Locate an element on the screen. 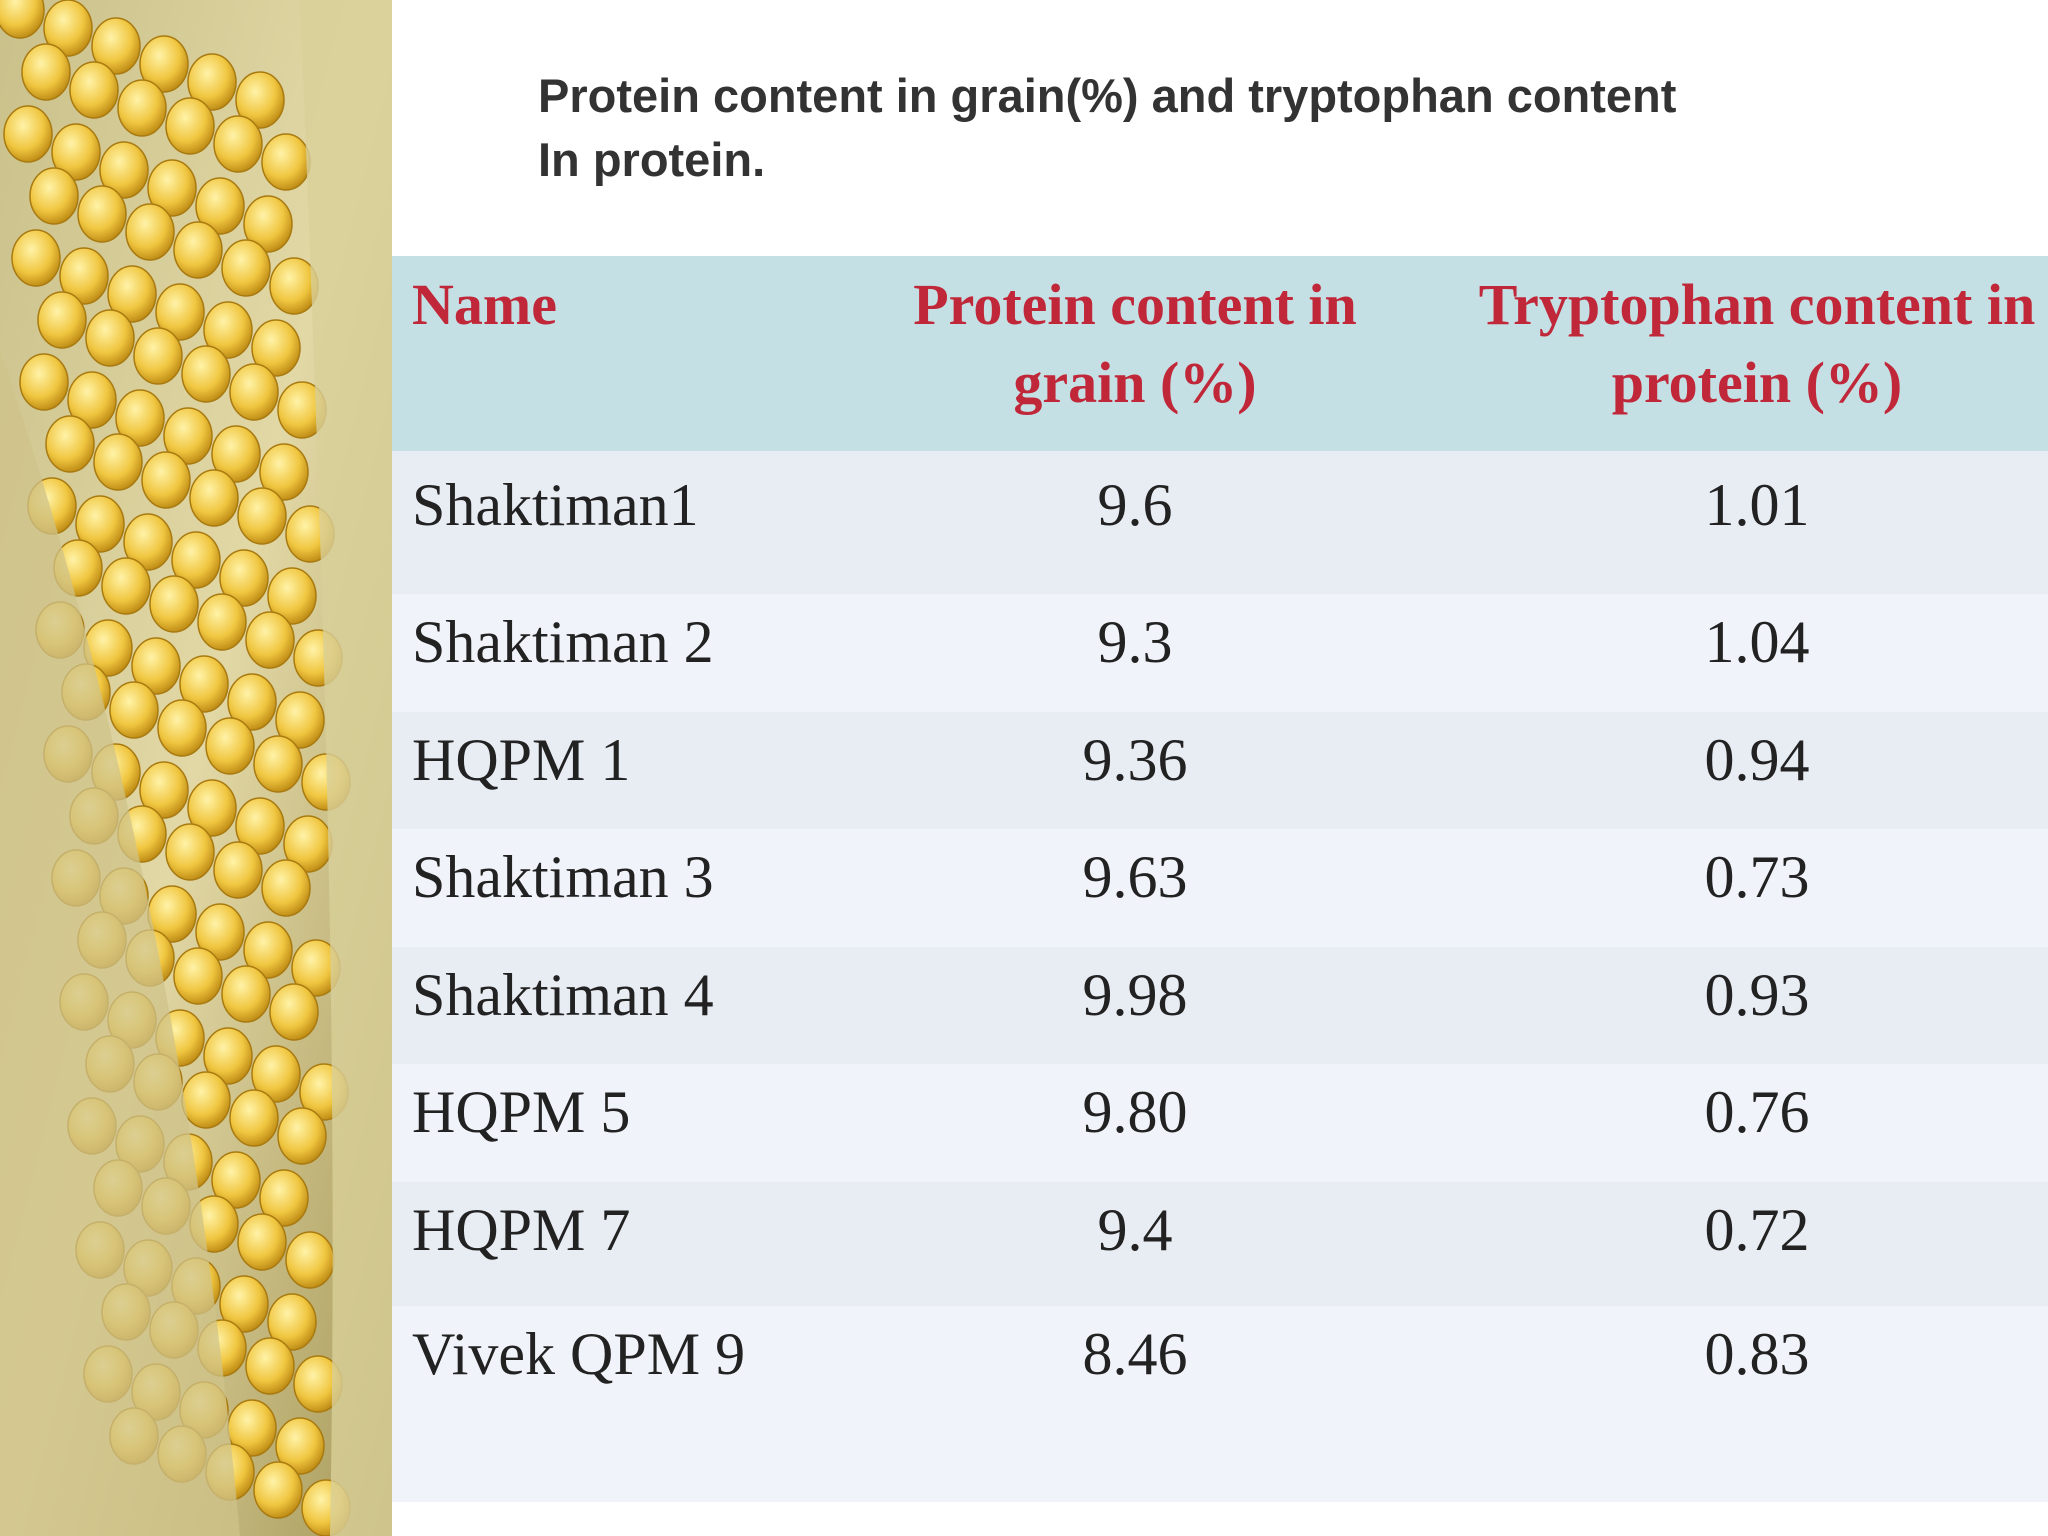 The height and width of the screenshot is (1536, 2048). table-cell: HQPM 1 is located at coordinates (521, 760).